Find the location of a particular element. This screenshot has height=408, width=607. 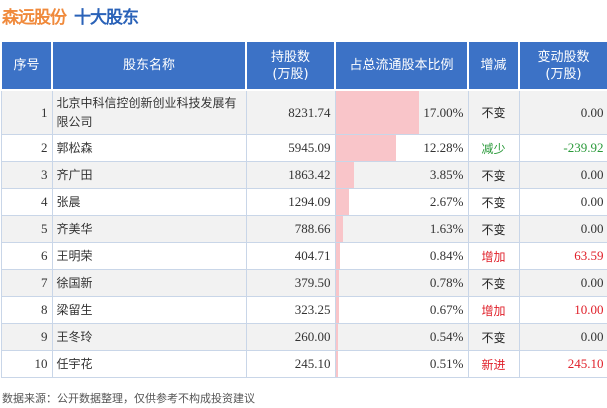

rank-cell: 4 is located at coordinates (26, 202).